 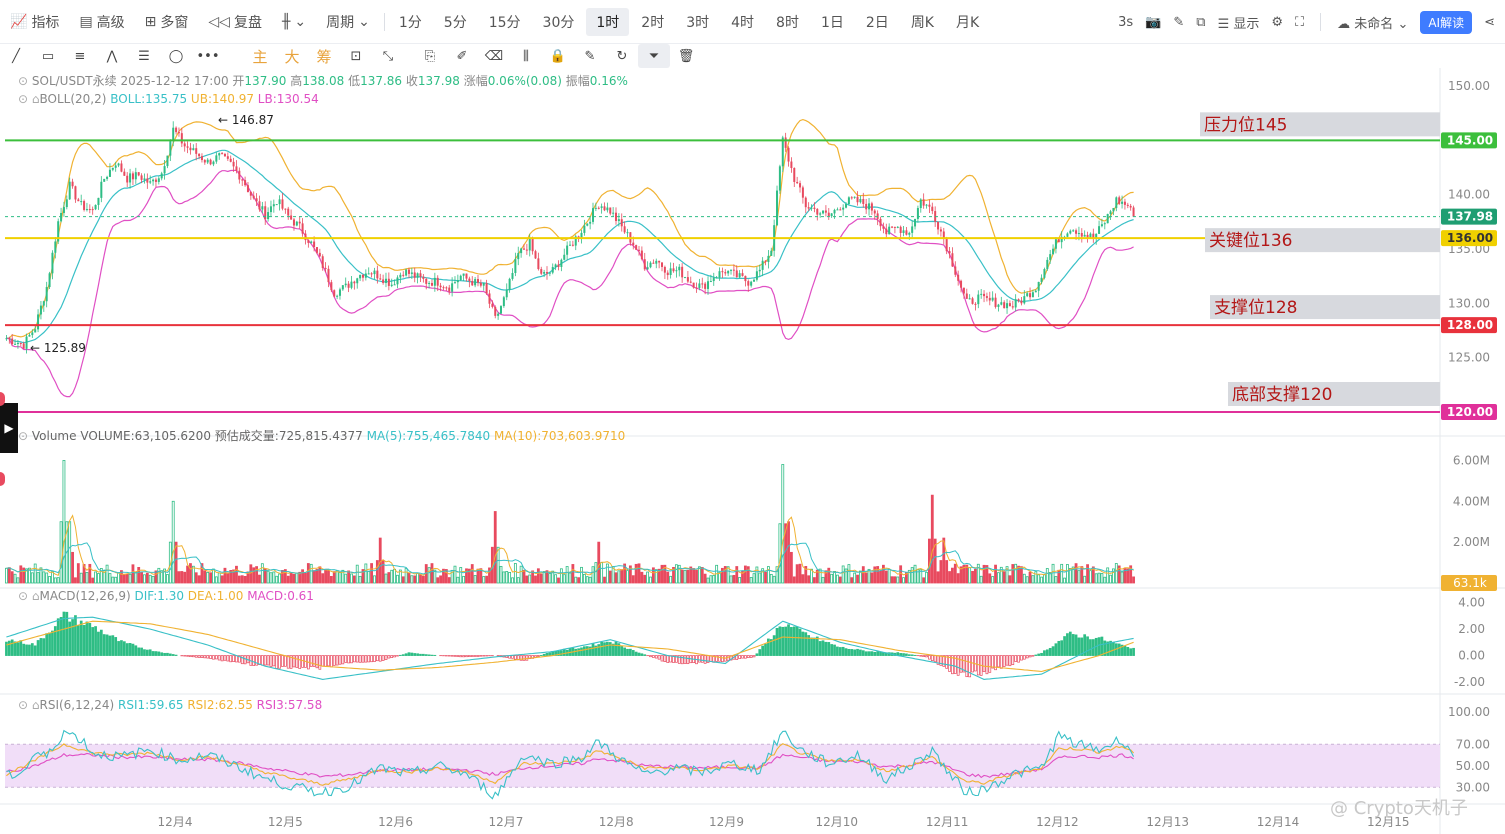 I want to click on multi-window-button: ⊞ 多窗, so click(x=167, y=22).